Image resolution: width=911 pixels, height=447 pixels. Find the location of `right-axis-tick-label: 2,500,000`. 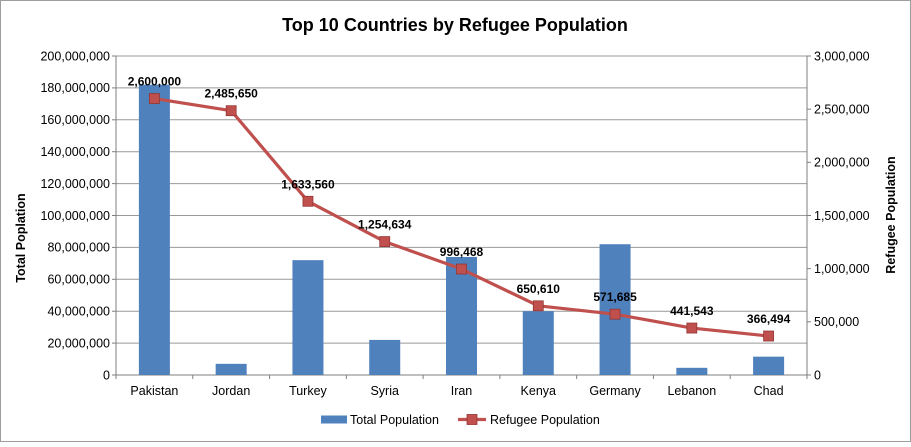

right-axis-tick-label: 2,500,000 is located at coordinates (842, 109).